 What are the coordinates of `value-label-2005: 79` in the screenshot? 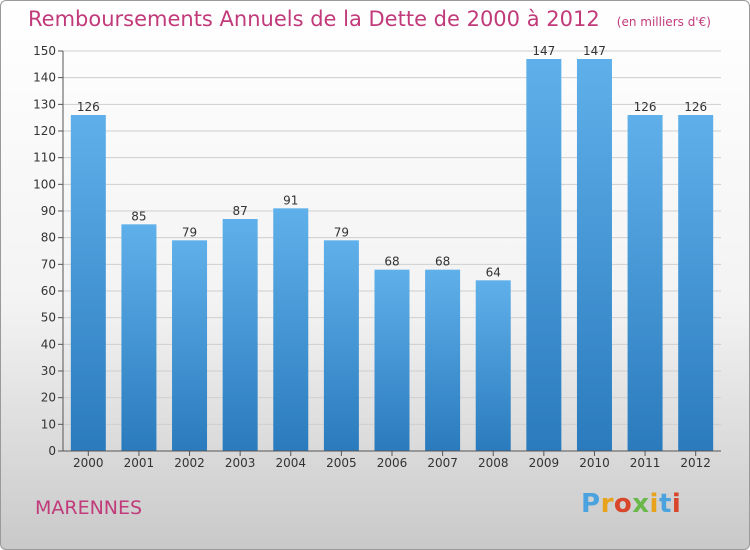 It's located at (341, 232).